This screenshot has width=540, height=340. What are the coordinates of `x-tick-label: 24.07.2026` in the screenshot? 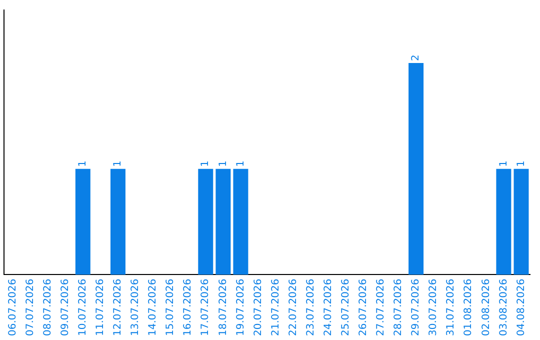 It's located at (328, 307).